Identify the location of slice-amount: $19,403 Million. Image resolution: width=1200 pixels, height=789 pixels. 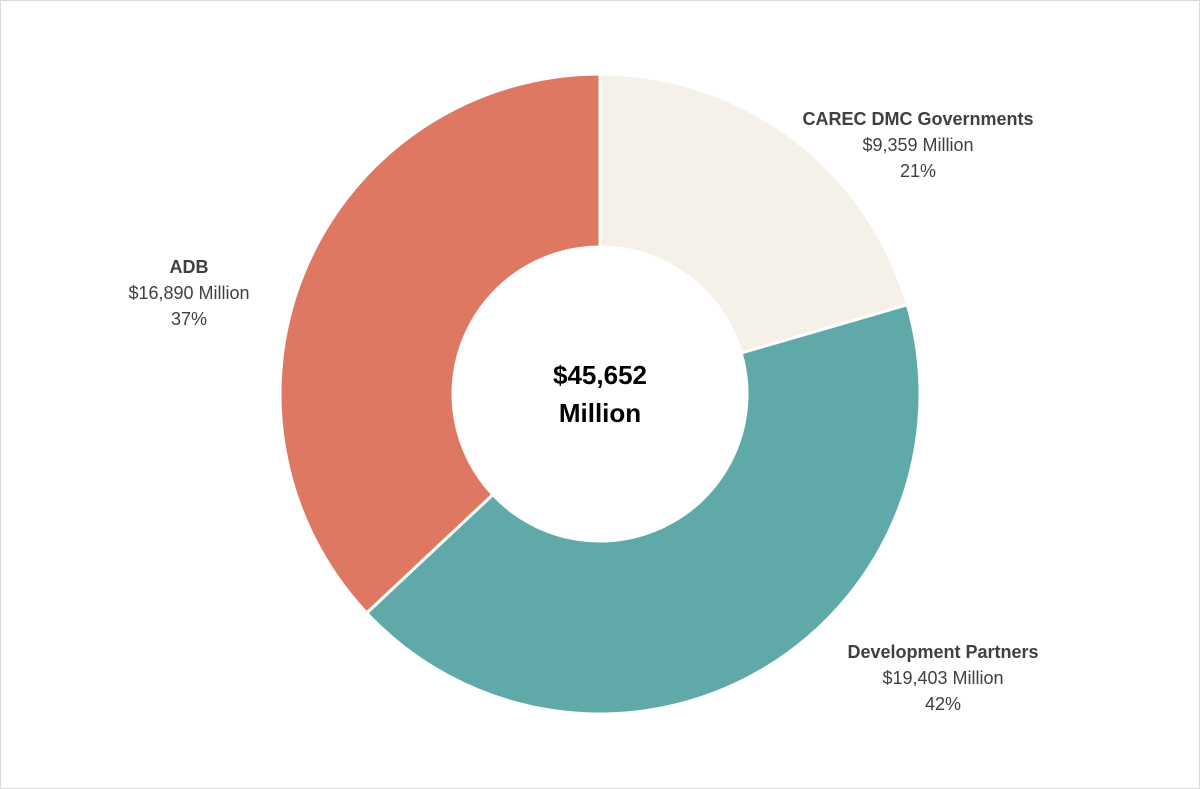
(943, 678).